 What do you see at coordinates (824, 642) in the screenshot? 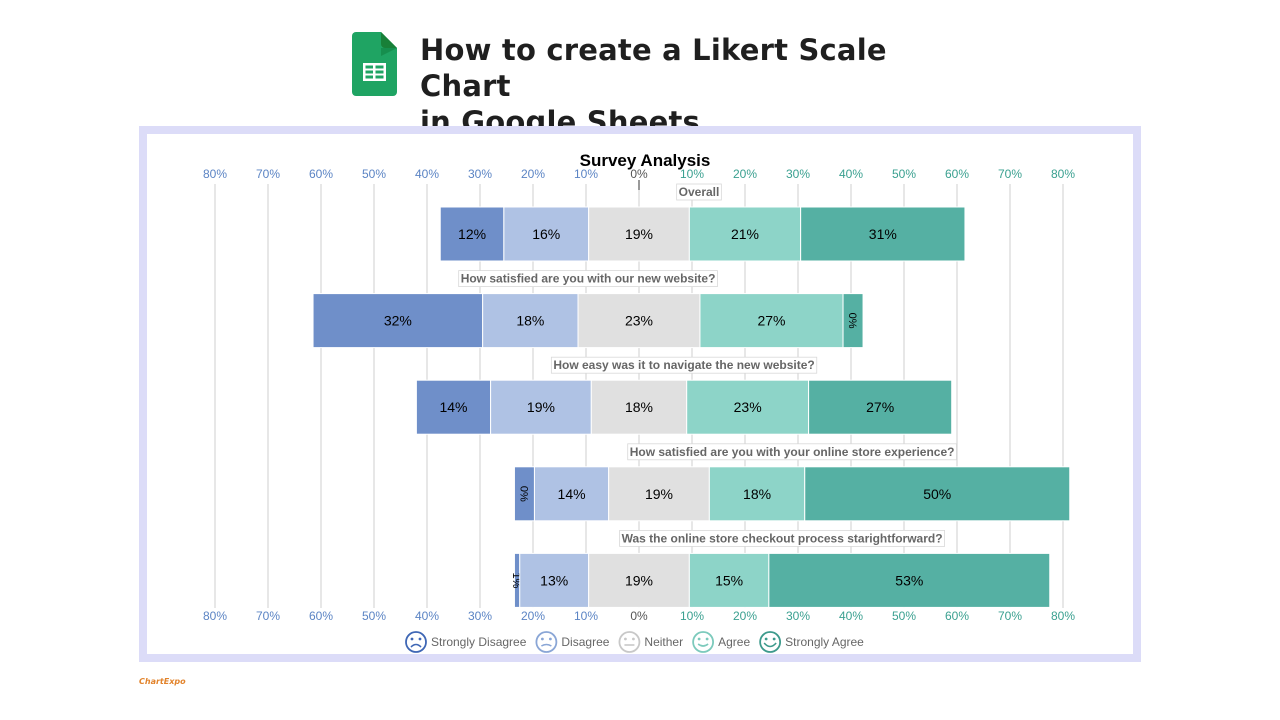
I see `legend-label: Strongly Agree` at bounding box center [824, 642].